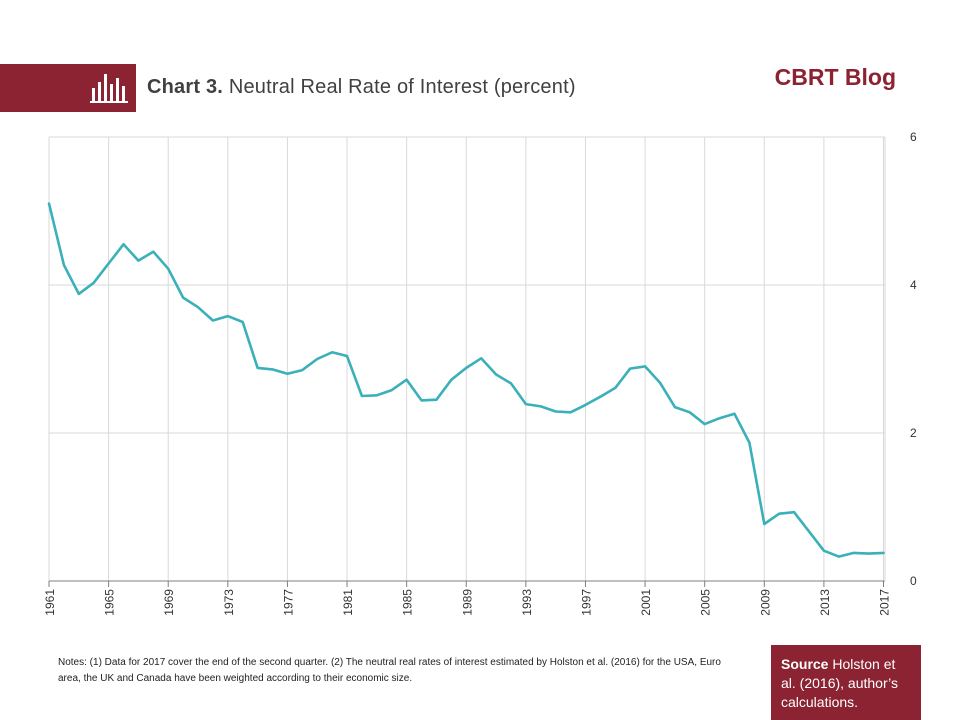  What do you see at coordinates (835, 77) in the screenshot?
I see `brand-logo: CBRT Blog` at bounding box center [835, 77].